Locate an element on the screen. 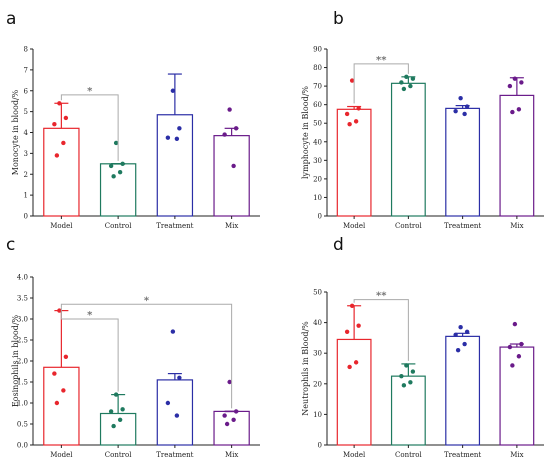  y-tick-label: 10 is located at coordinates (317, 415).